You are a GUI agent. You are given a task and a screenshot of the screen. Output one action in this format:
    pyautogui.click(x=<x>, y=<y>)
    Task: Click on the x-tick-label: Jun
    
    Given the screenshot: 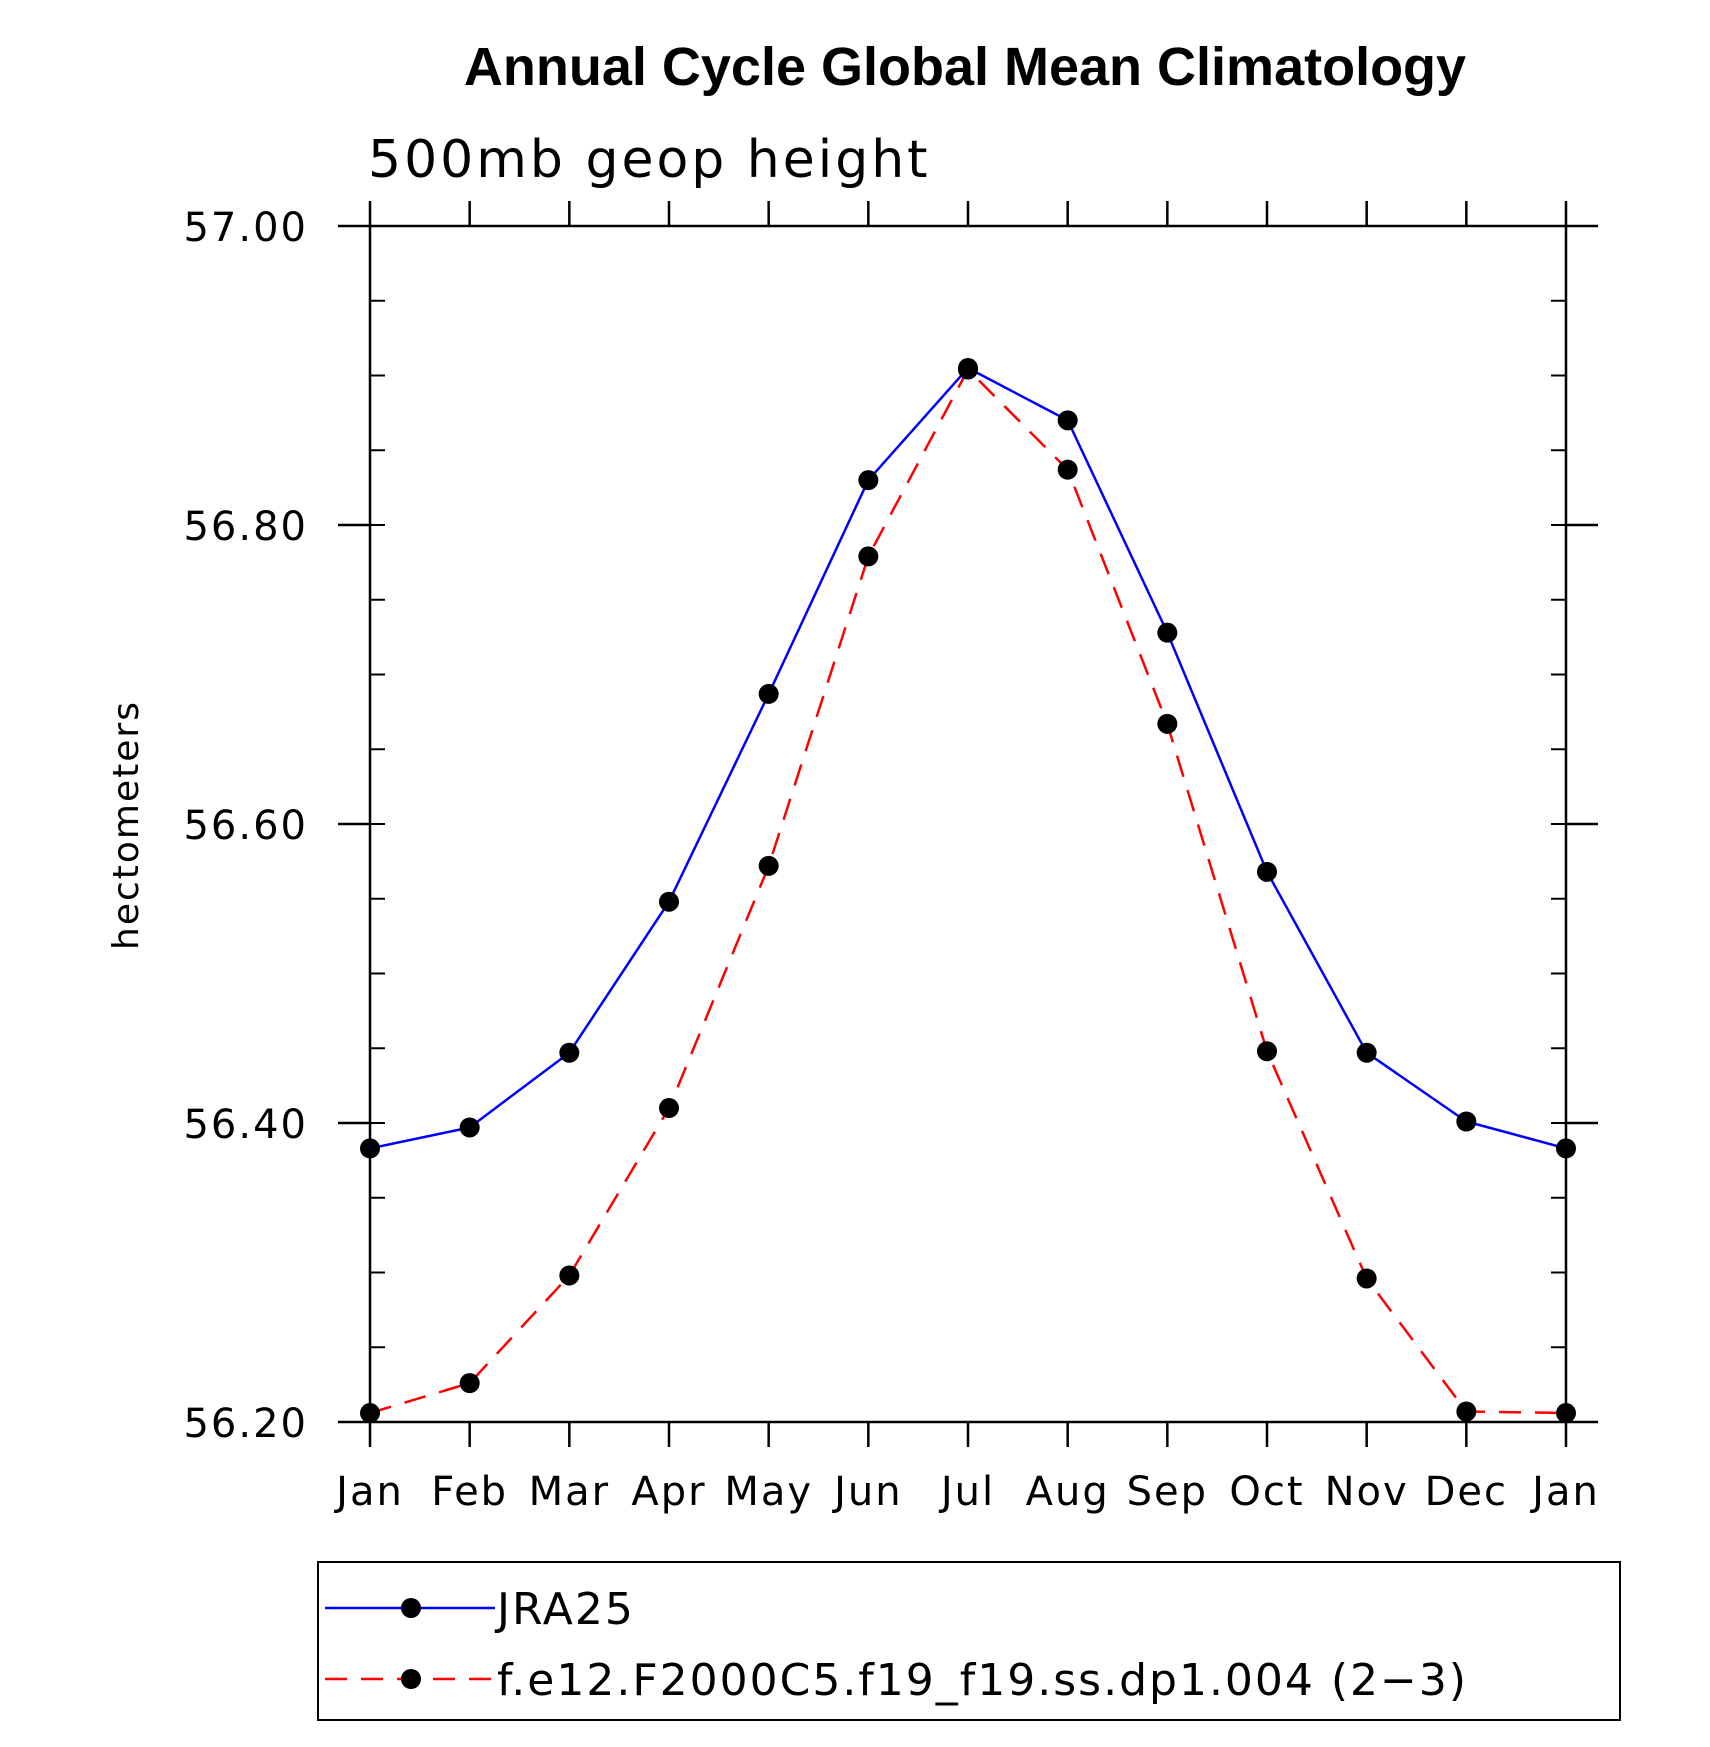 What is the action you would take?
    pyautogui.click(x=867, y=1492)
    